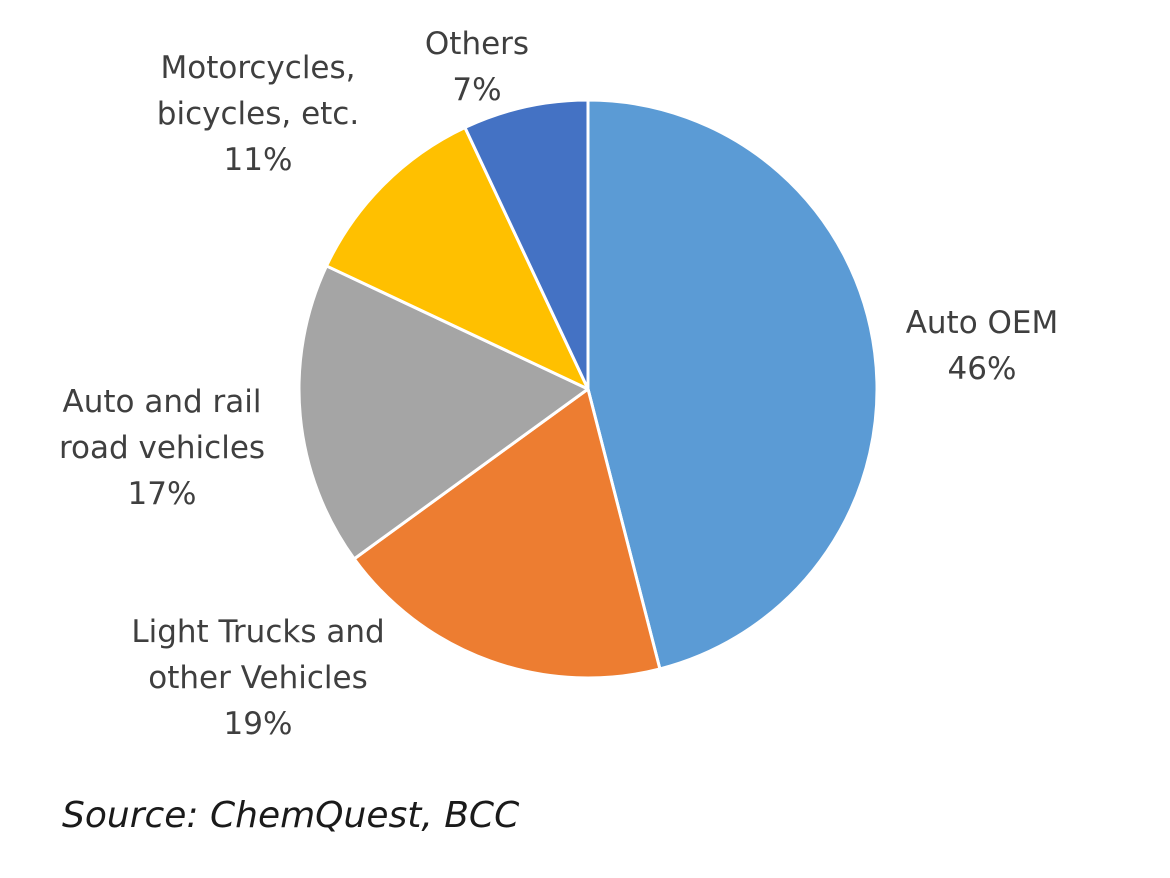 This screenshot has height=878, width=1170. What do you see at coordinates (258, 724) in the screenshot?
I see `pie-value-label: 19%` at bounding box center [258, 724].